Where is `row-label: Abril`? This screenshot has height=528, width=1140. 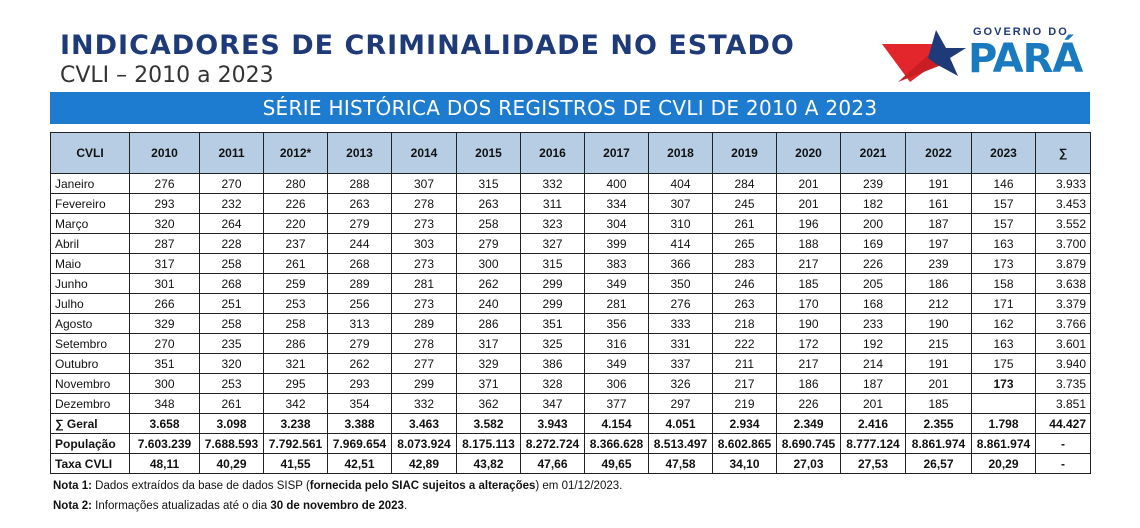
row-label: Abril is located at coordinates (90, 243).